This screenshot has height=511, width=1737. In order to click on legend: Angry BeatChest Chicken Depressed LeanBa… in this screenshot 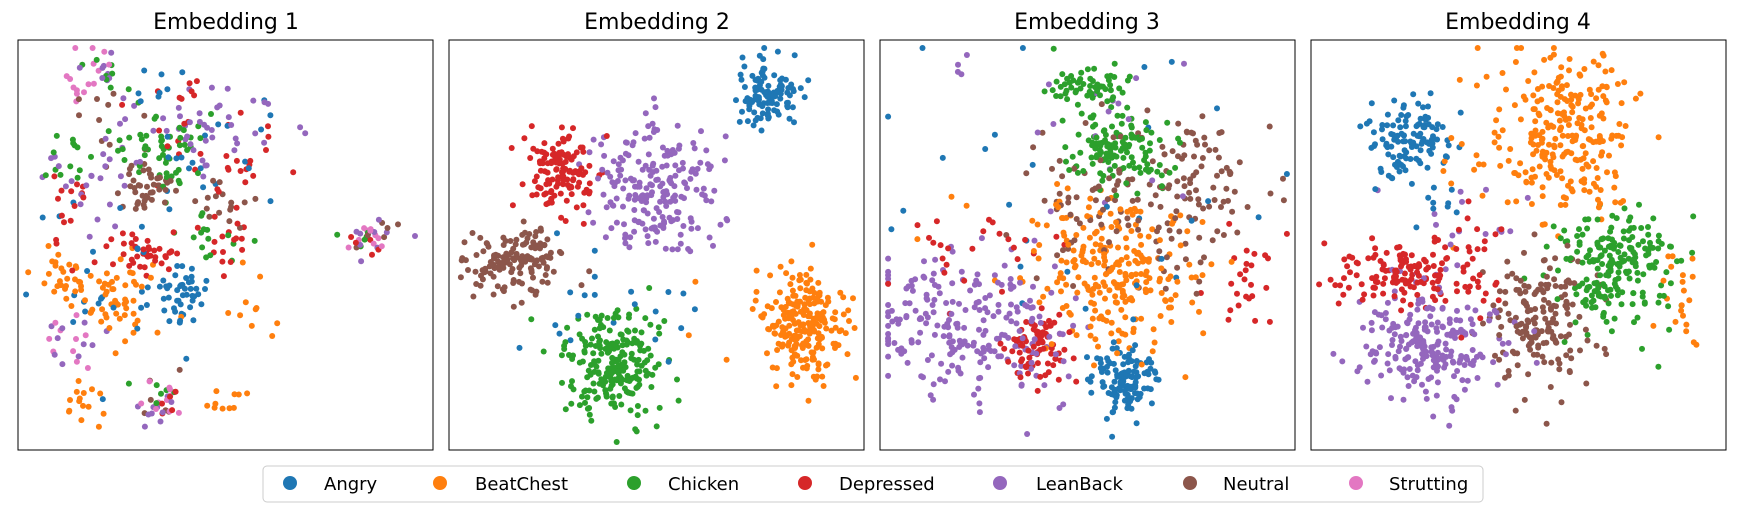, I will do `click(873, 484)`.